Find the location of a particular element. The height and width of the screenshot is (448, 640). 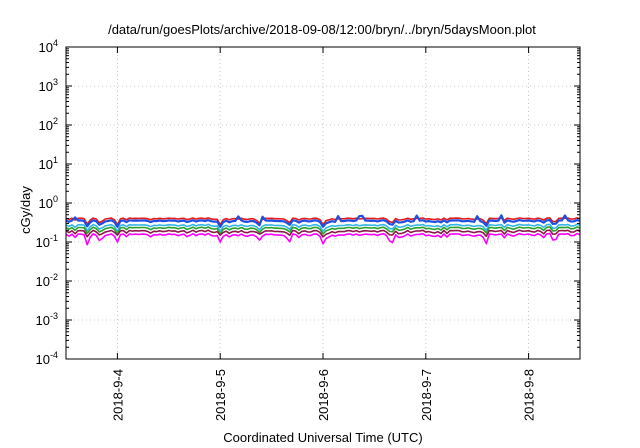

x-tick-label: 2018-9-6 is located at coordinates (323, 395).